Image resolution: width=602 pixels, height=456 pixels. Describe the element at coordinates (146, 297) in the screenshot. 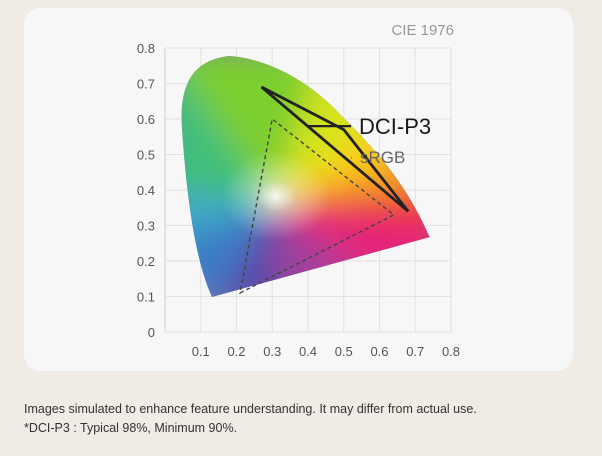

I see `y-tick-label: 0.1` at that location.